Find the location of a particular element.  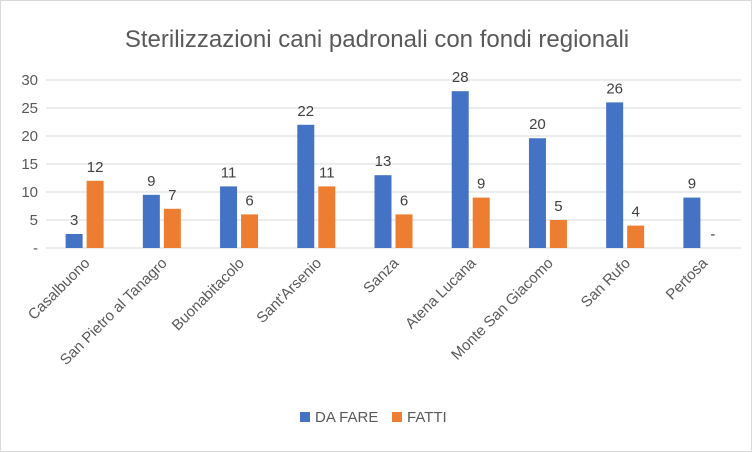

x-category-label: San Rufo is located at coordinates (606, 283).